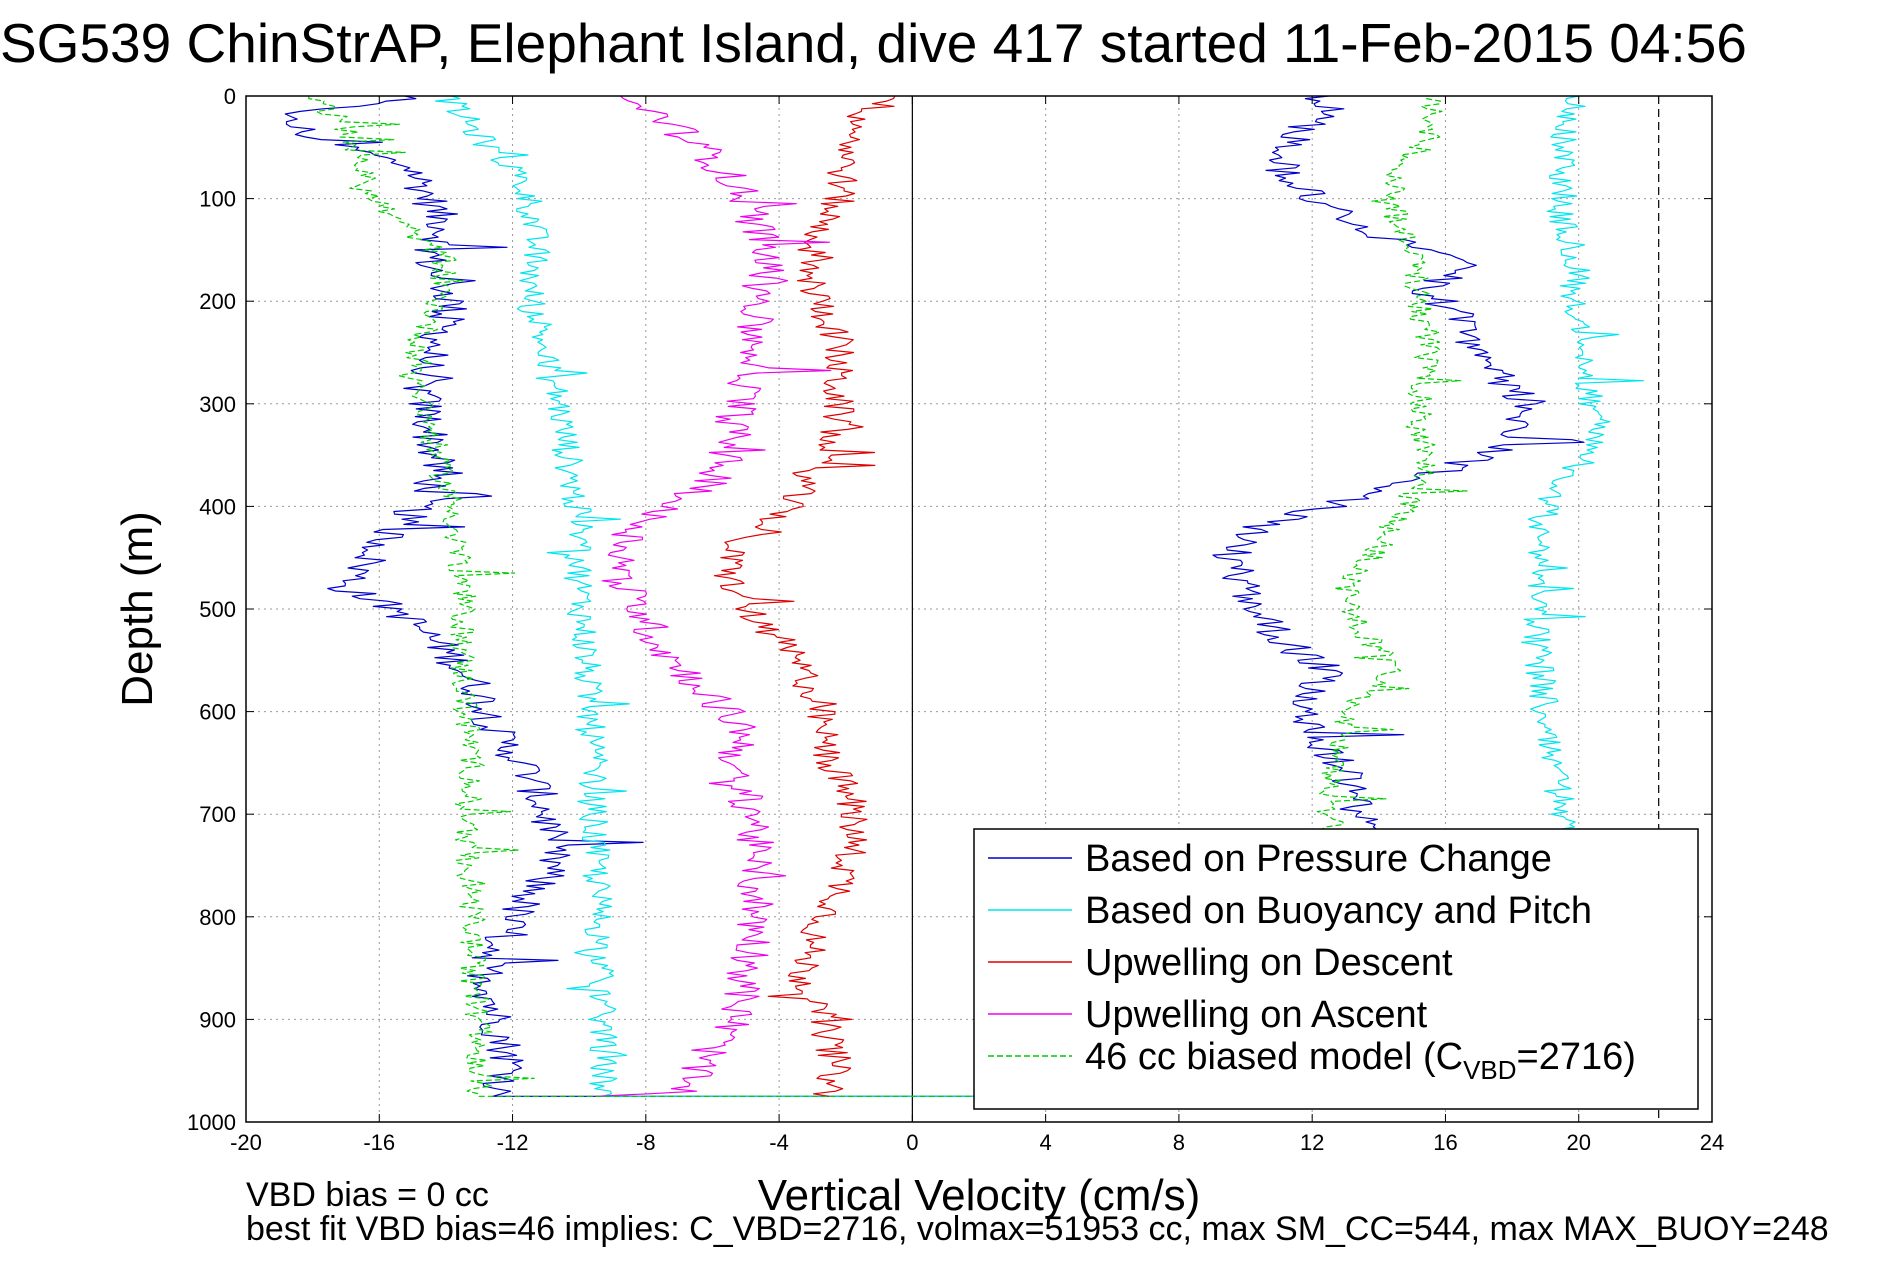 This screenshot has width=1891, height=1262. What do you see at coordinates (137, 609) in the screenshot?
I see `y-axis-label: Depth (m)` at bounding box center [137, 609].